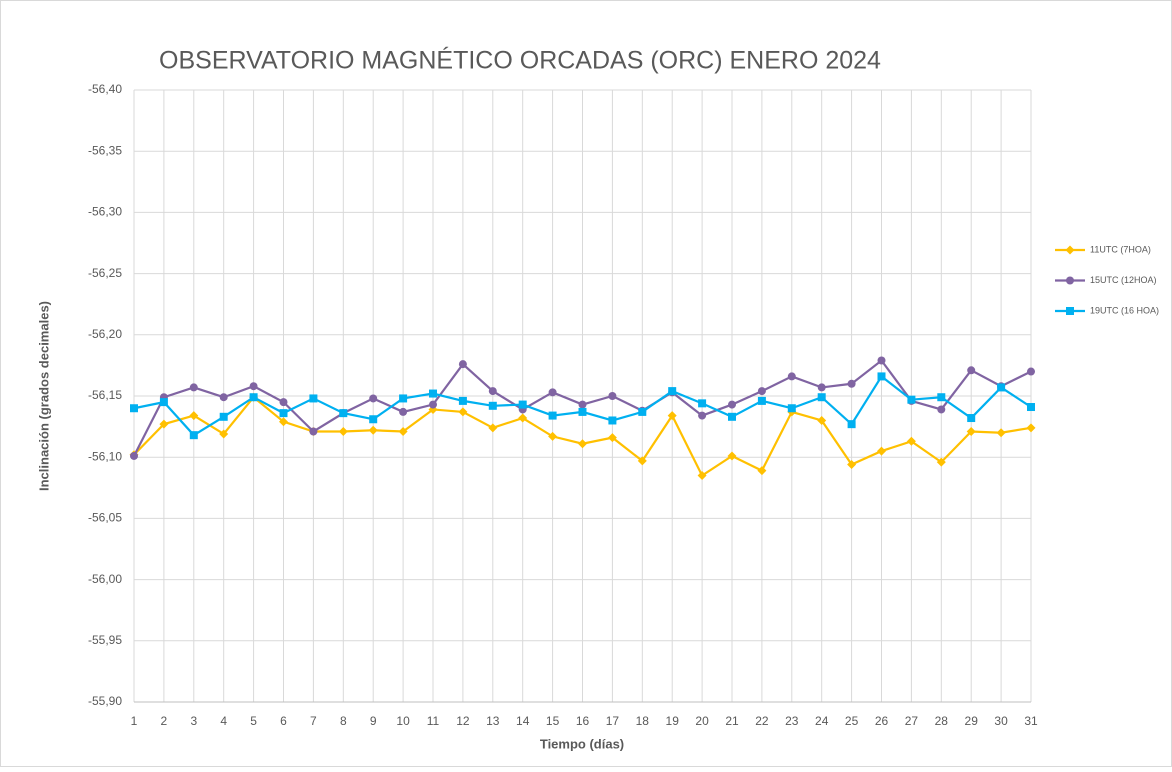 Image resolution: width=1172 pixels, height=772 pixels. Describe the element at coordinates (942, 721) in the screenshot. I see `x-tick-label: 28` at that location.